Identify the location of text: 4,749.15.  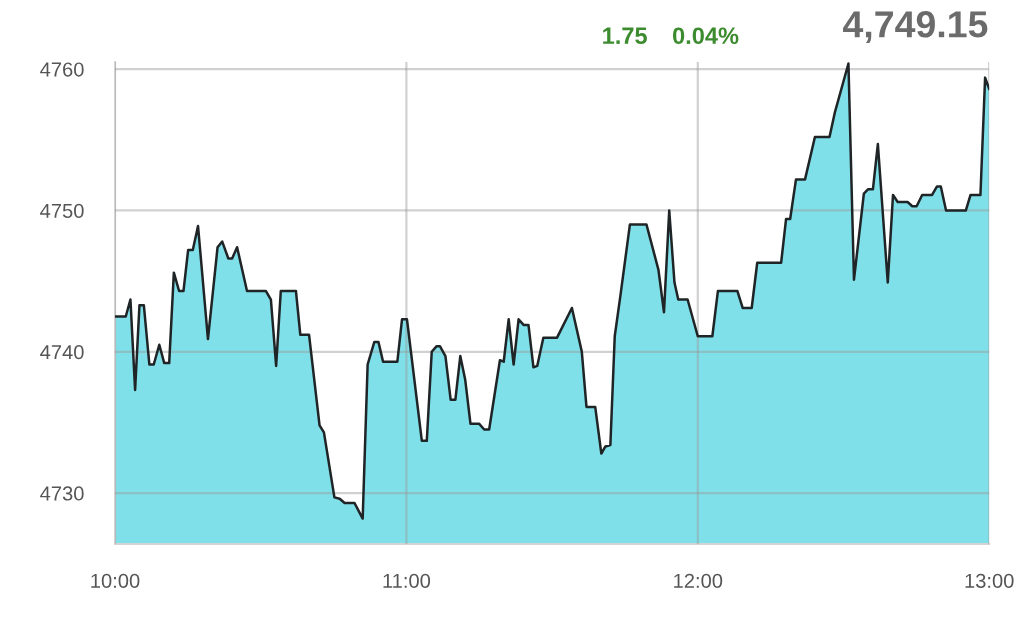
(915, 27).